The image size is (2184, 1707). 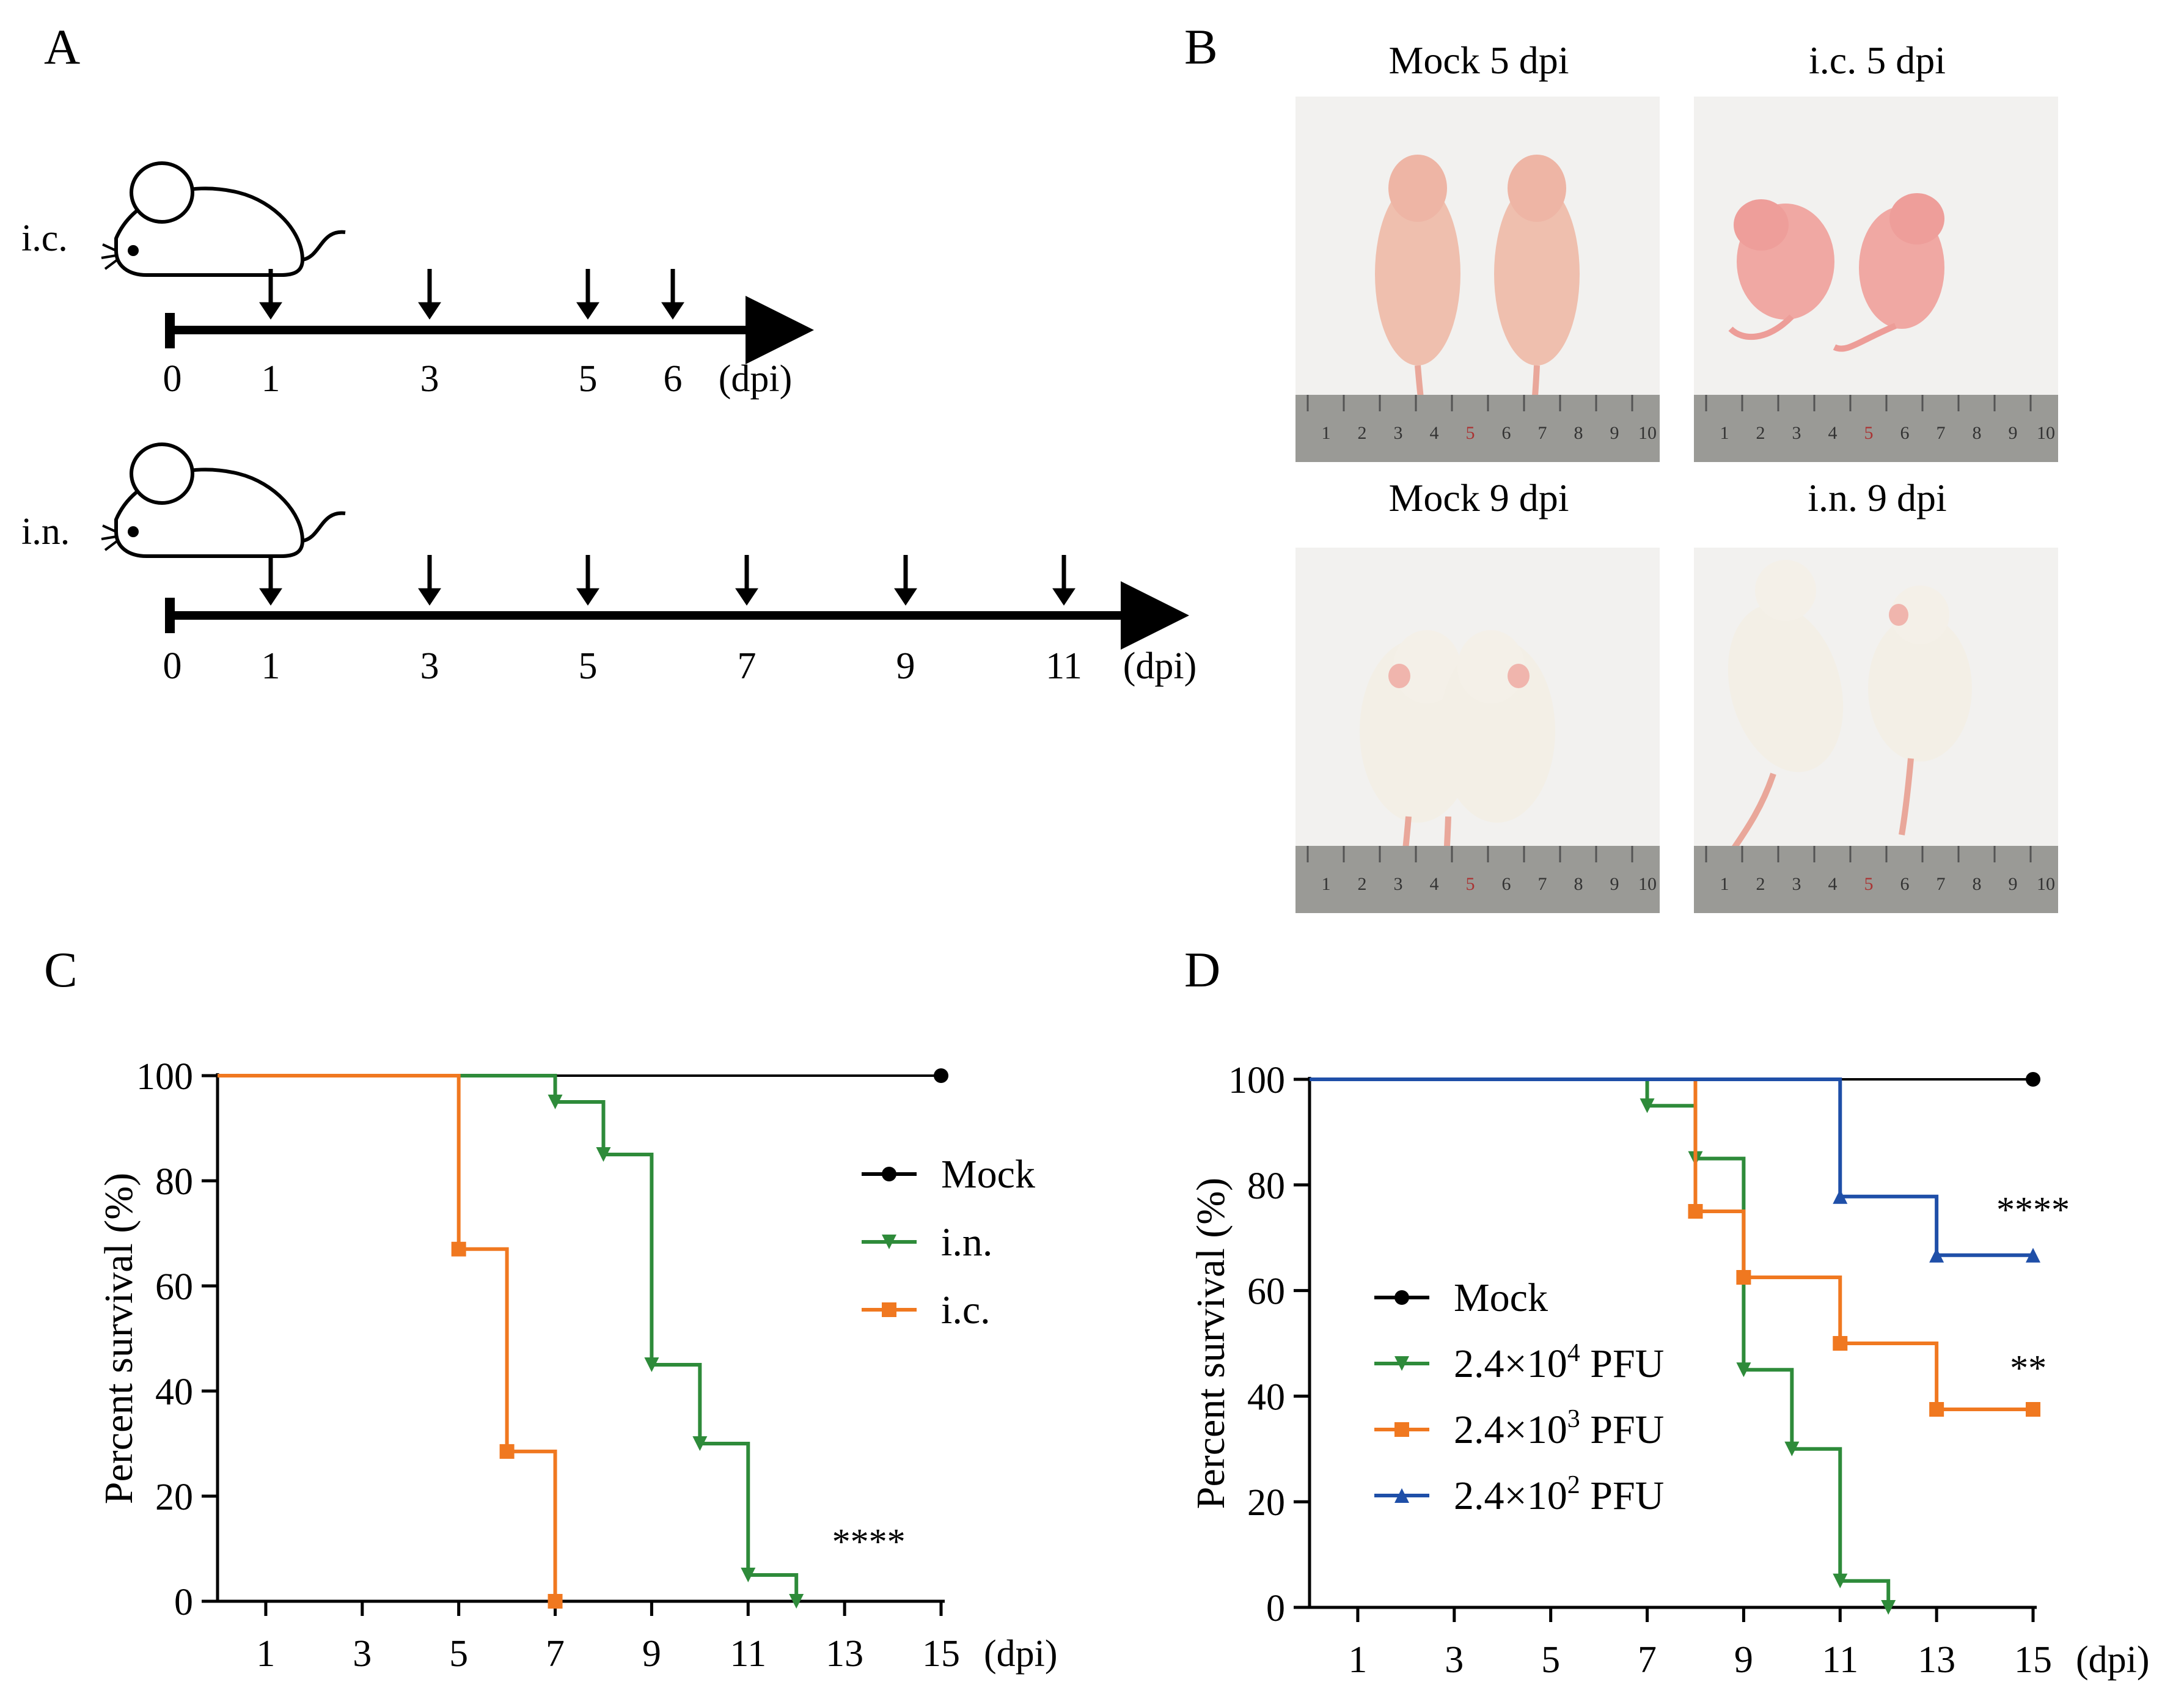 I want to click on route-in-tick-1: 1, so click(x=271, y=666).